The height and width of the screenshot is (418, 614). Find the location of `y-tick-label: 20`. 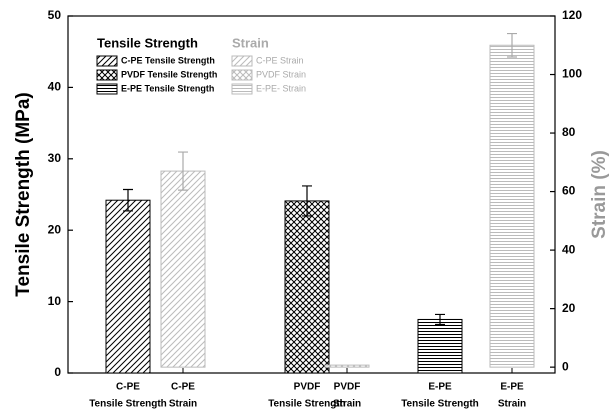

y-tick-label: 20 is located at coordinates (55, 229).